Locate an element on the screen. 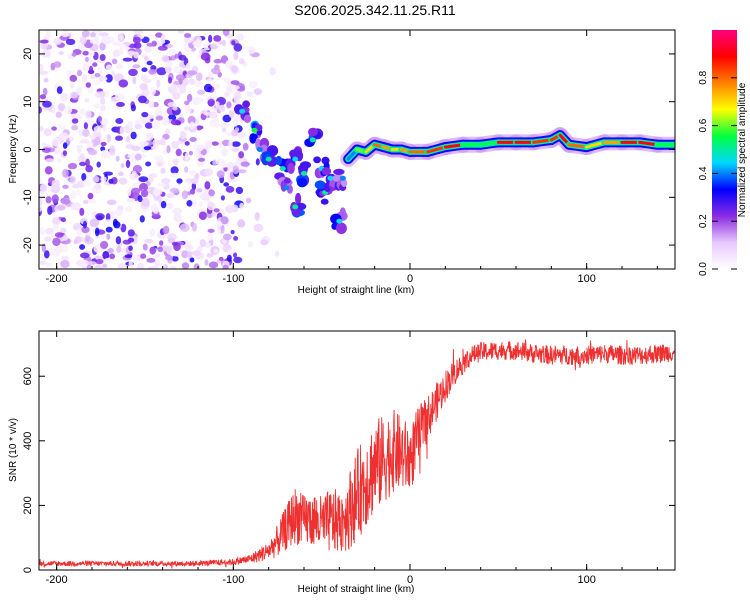  snr-ytick-label: 400 is located at coordinates (28, 441).